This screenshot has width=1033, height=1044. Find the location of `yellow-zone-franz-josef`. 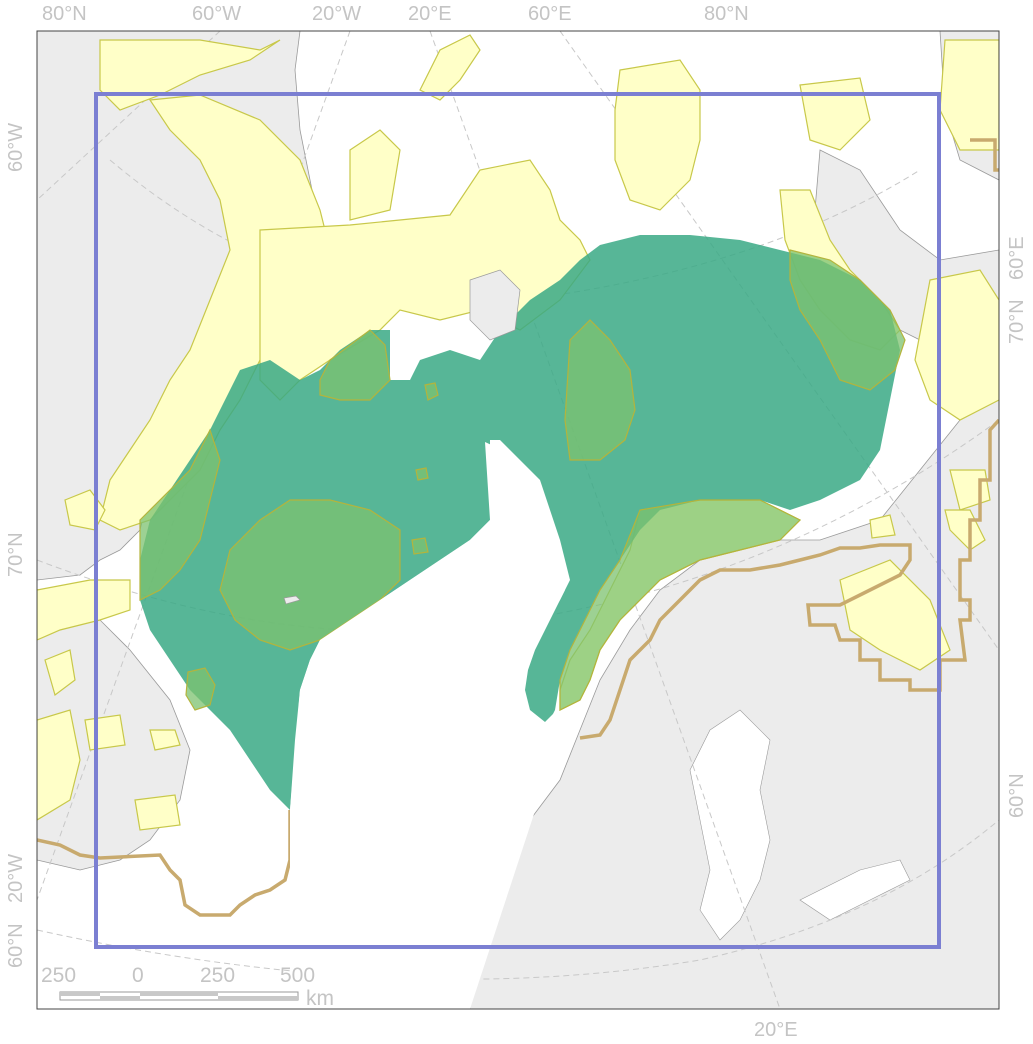

yellow-zone-franz-josef is located at coordinates (657, 135).